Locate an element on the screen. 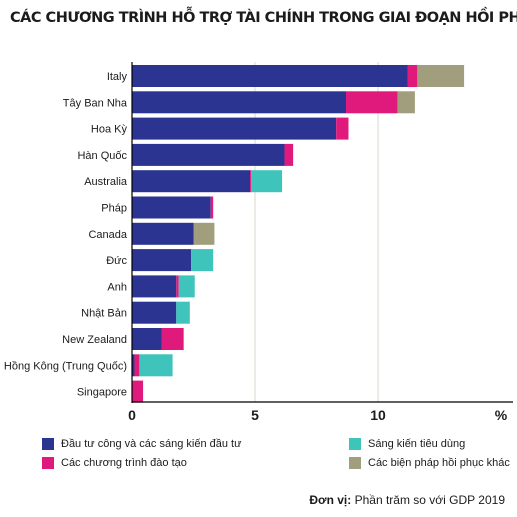  x-tick-label-3: 10 is located at coordinates (378, 415).